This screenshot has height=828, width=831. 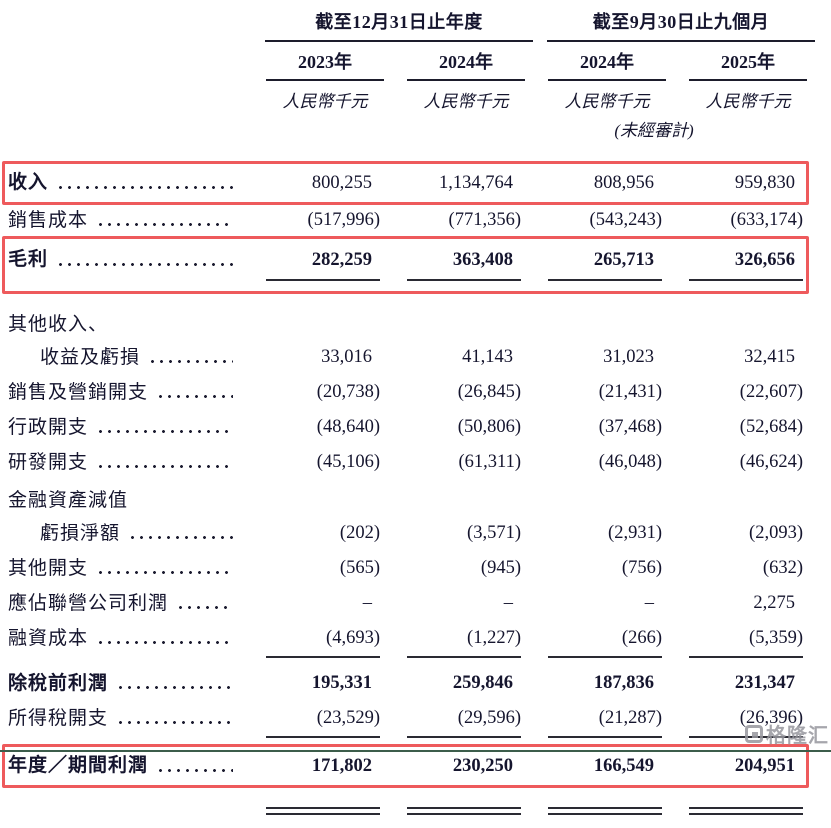 I want to click on cell-value: (61,311), so click(x=489, y=462).